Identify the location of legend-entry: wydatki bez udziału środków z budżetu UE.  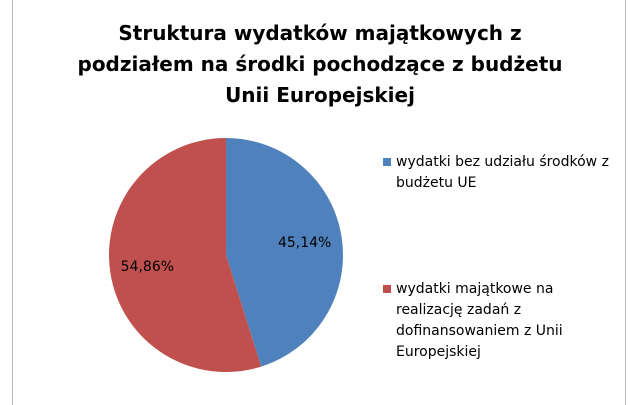
(500, 173).